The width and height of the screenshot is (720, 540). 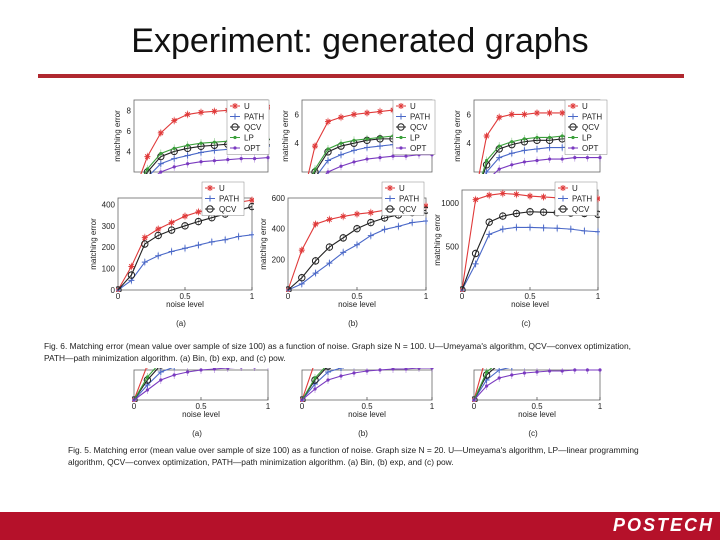 What do you see at coordinates (109, 226) in the screenshot?
I see `y-tick-label: 300` at bounding box center [109, 226].